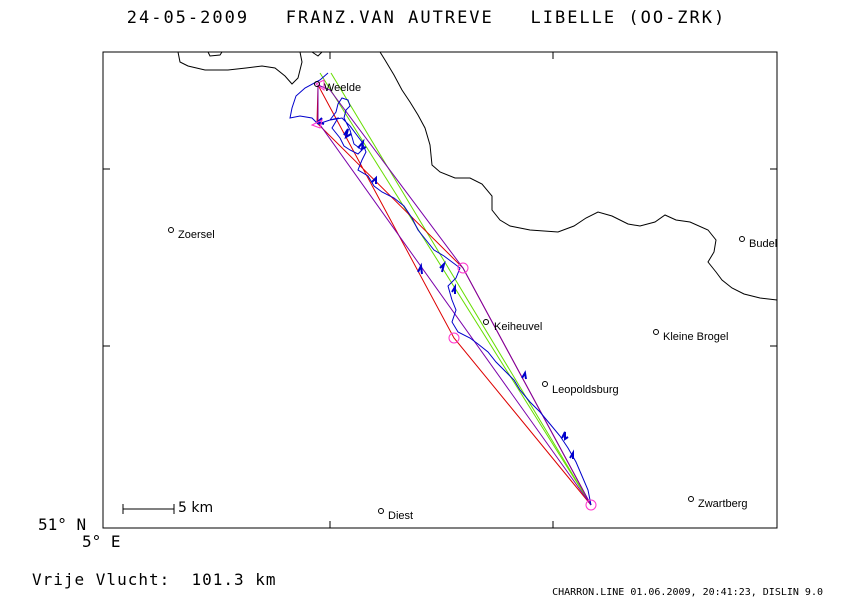 The image size is (853, 603). What do you see at coordinates (317, 84) in the screenshot?
I see `town-dot-weelde` at bounding box center [317, 84].